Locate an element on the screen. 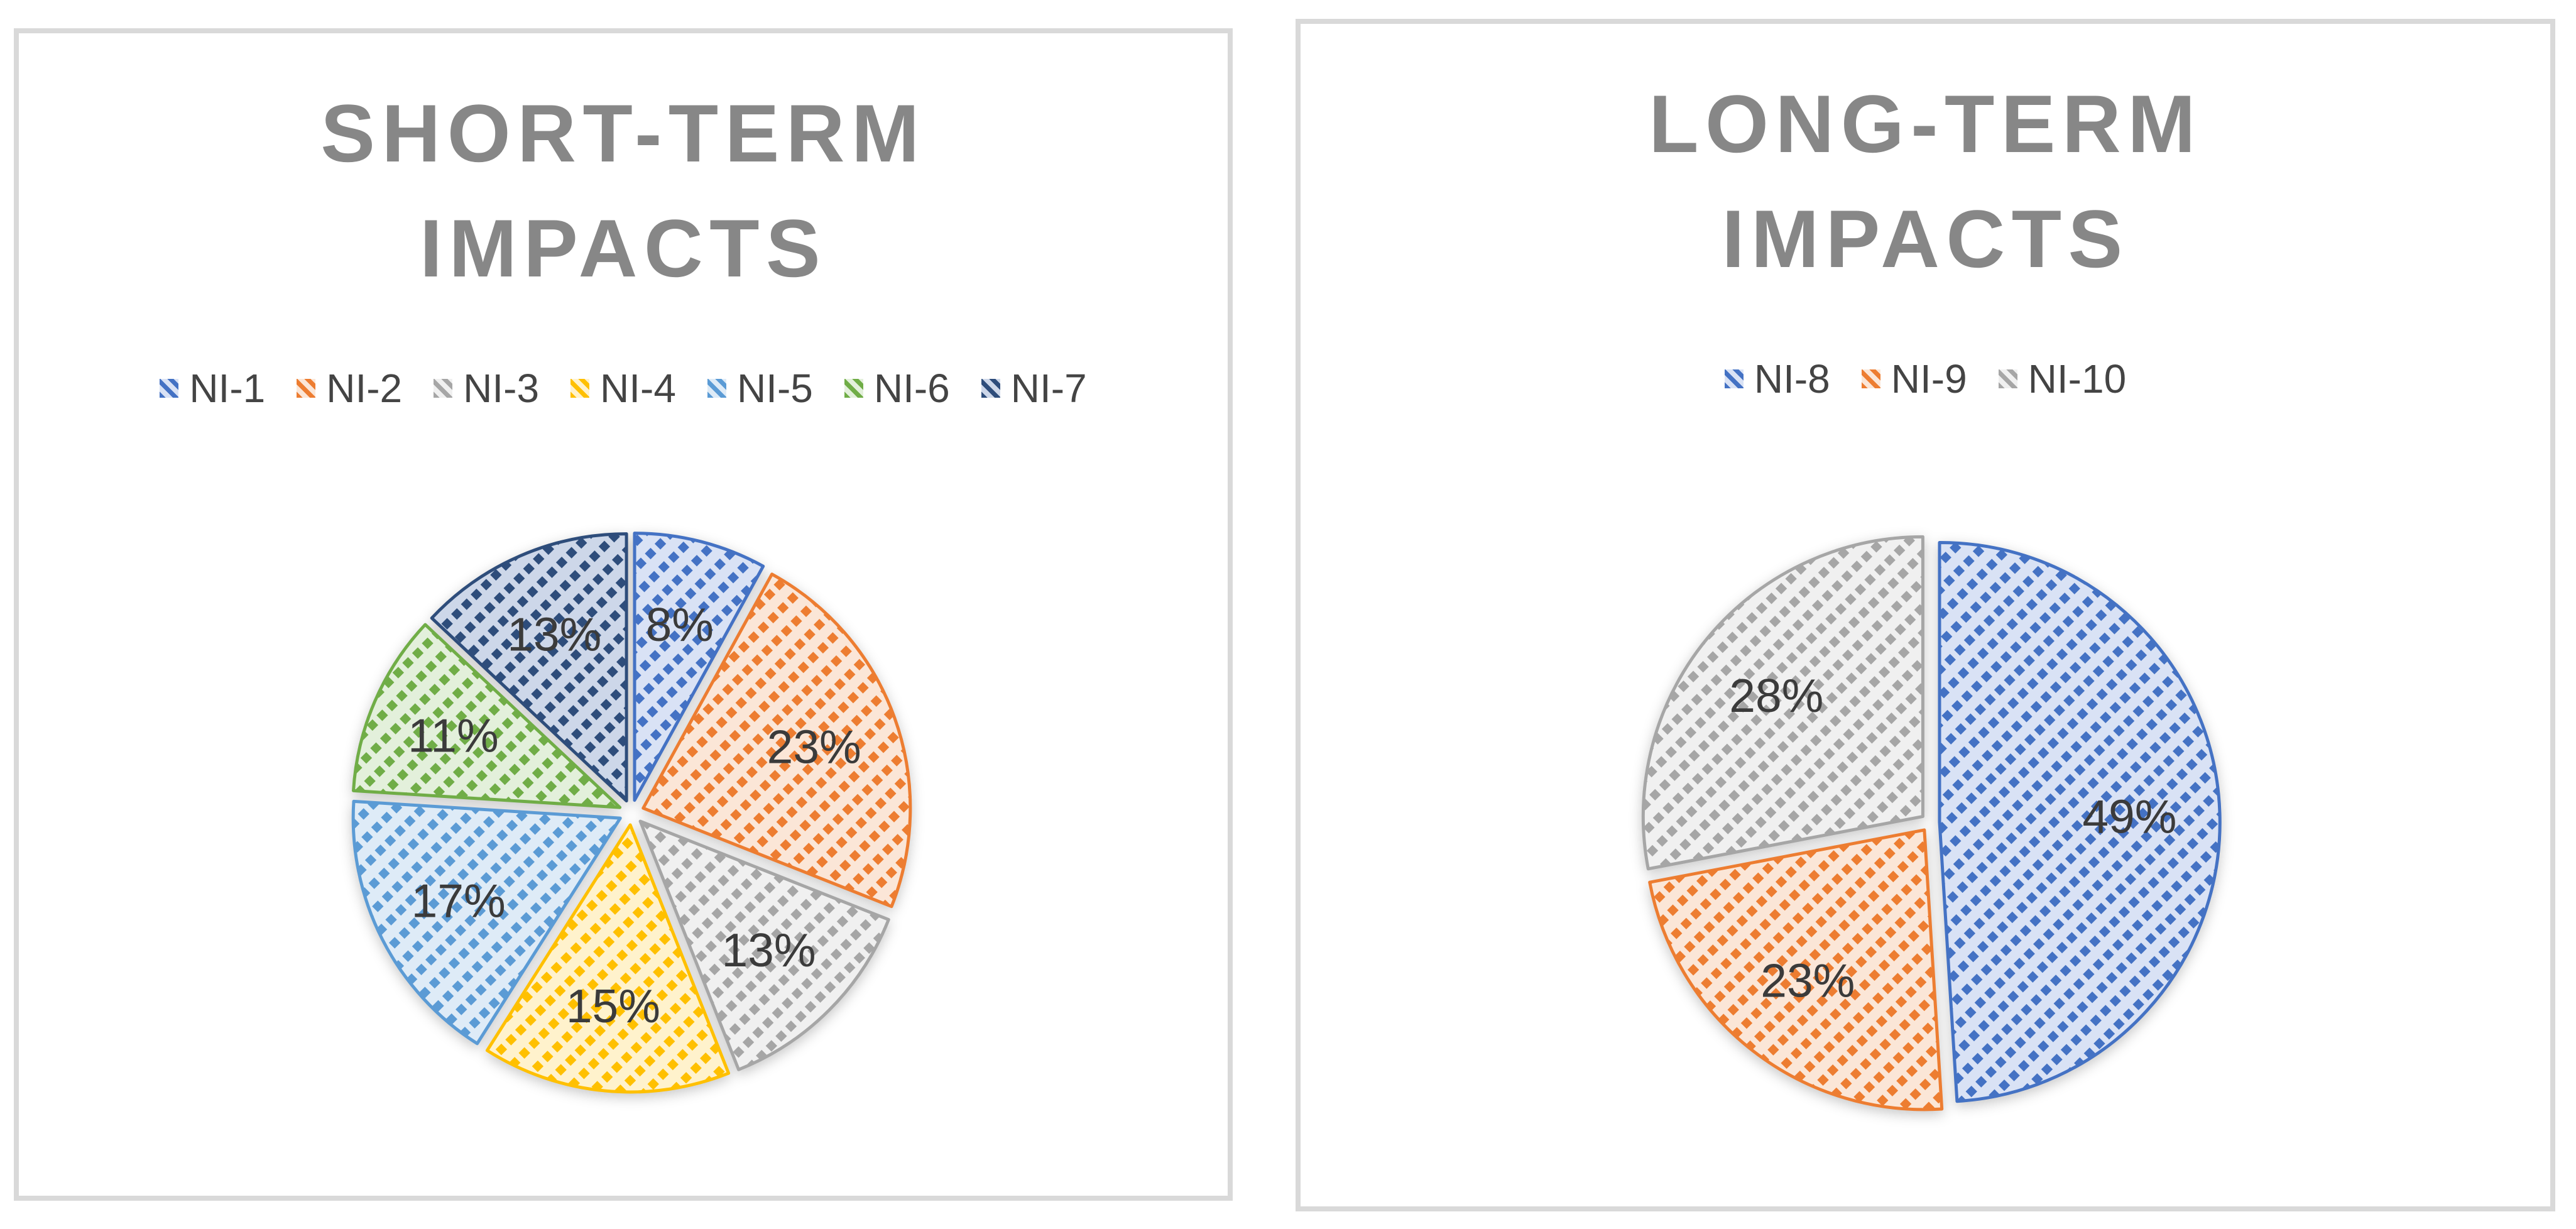 This screenshot has height=1229, width=2576. legend-label: NI-1 is located at coordinates (228, 388).